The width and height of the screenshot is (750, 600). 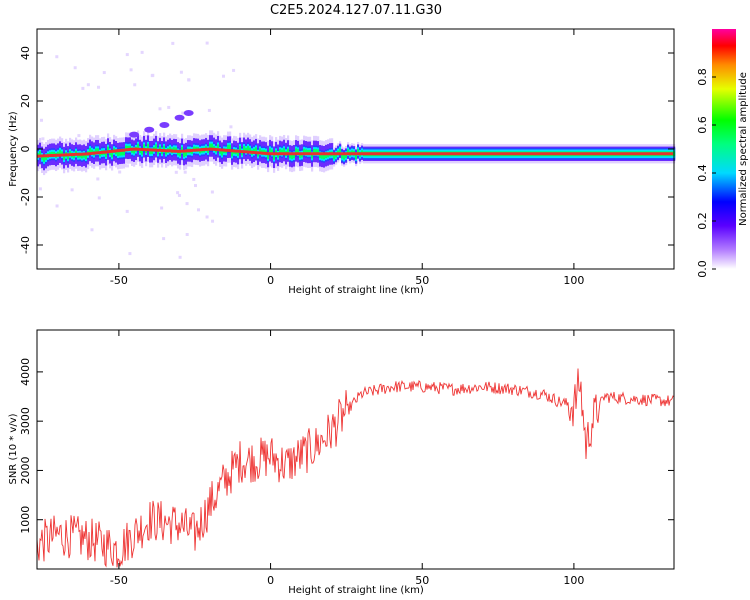 I want to click on chart-title: C2E5.2024.127.07.11.G30, so click(x=356, y=10).